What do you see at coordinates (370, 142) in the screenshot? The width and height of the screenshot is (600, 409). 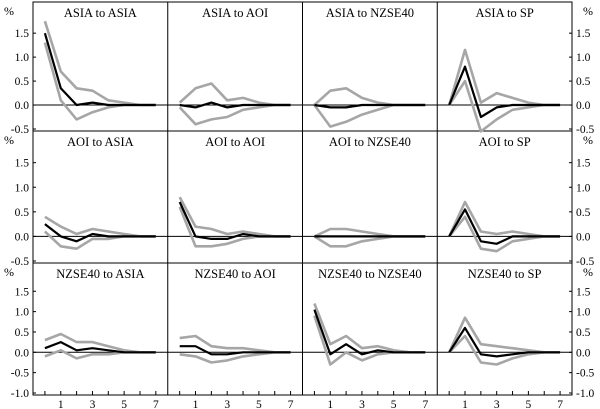 I see `panel-title: AOI to NZSE40` at bounding box center [370, 142].